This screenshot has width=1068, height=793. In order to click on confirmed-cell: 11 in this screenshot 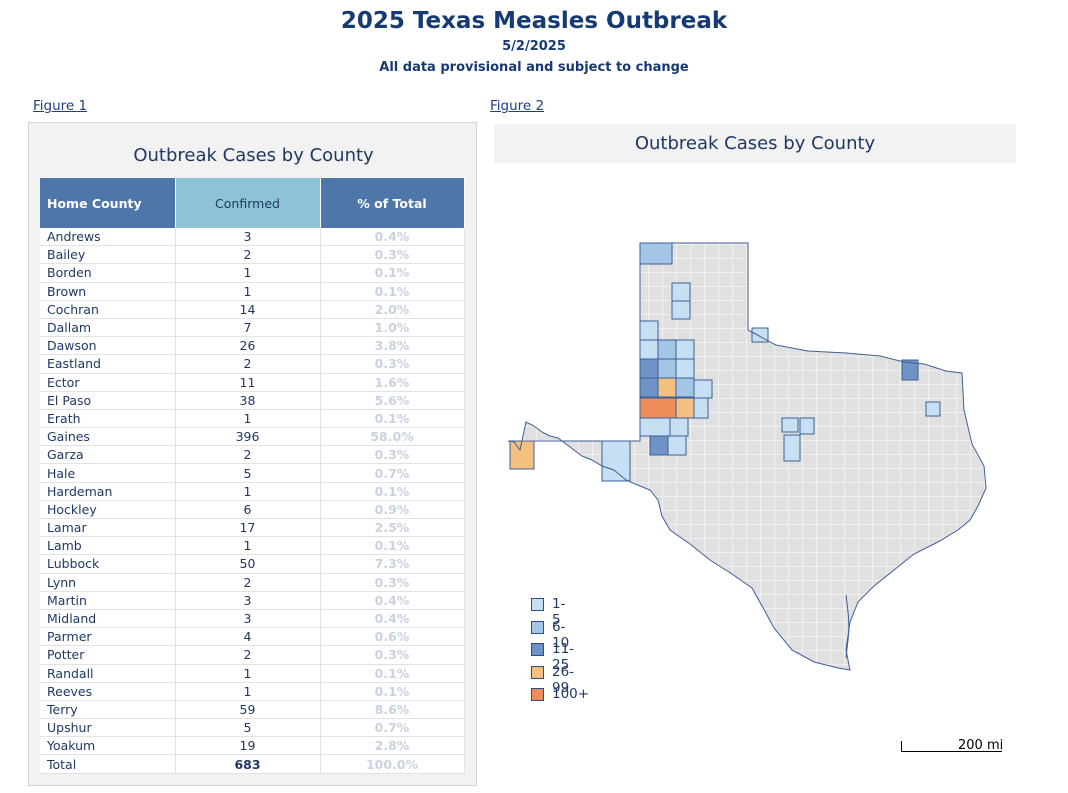, I will do `click(248, 382)`.